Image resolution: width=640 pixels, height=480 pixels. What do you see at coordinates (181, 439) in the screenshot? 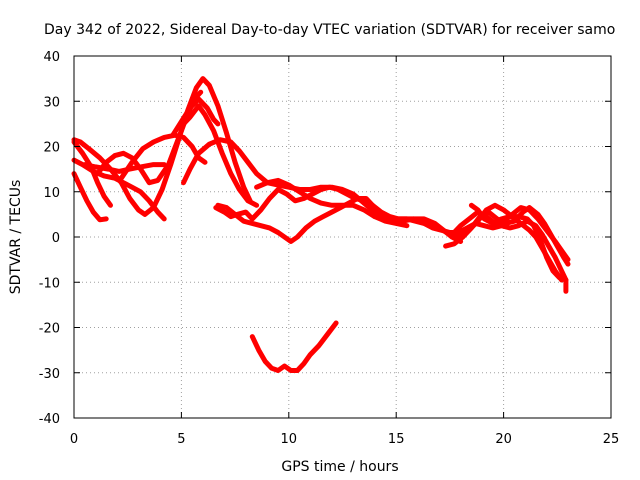
I see `x-tick-label: 5` at bounding box center [181, 439].